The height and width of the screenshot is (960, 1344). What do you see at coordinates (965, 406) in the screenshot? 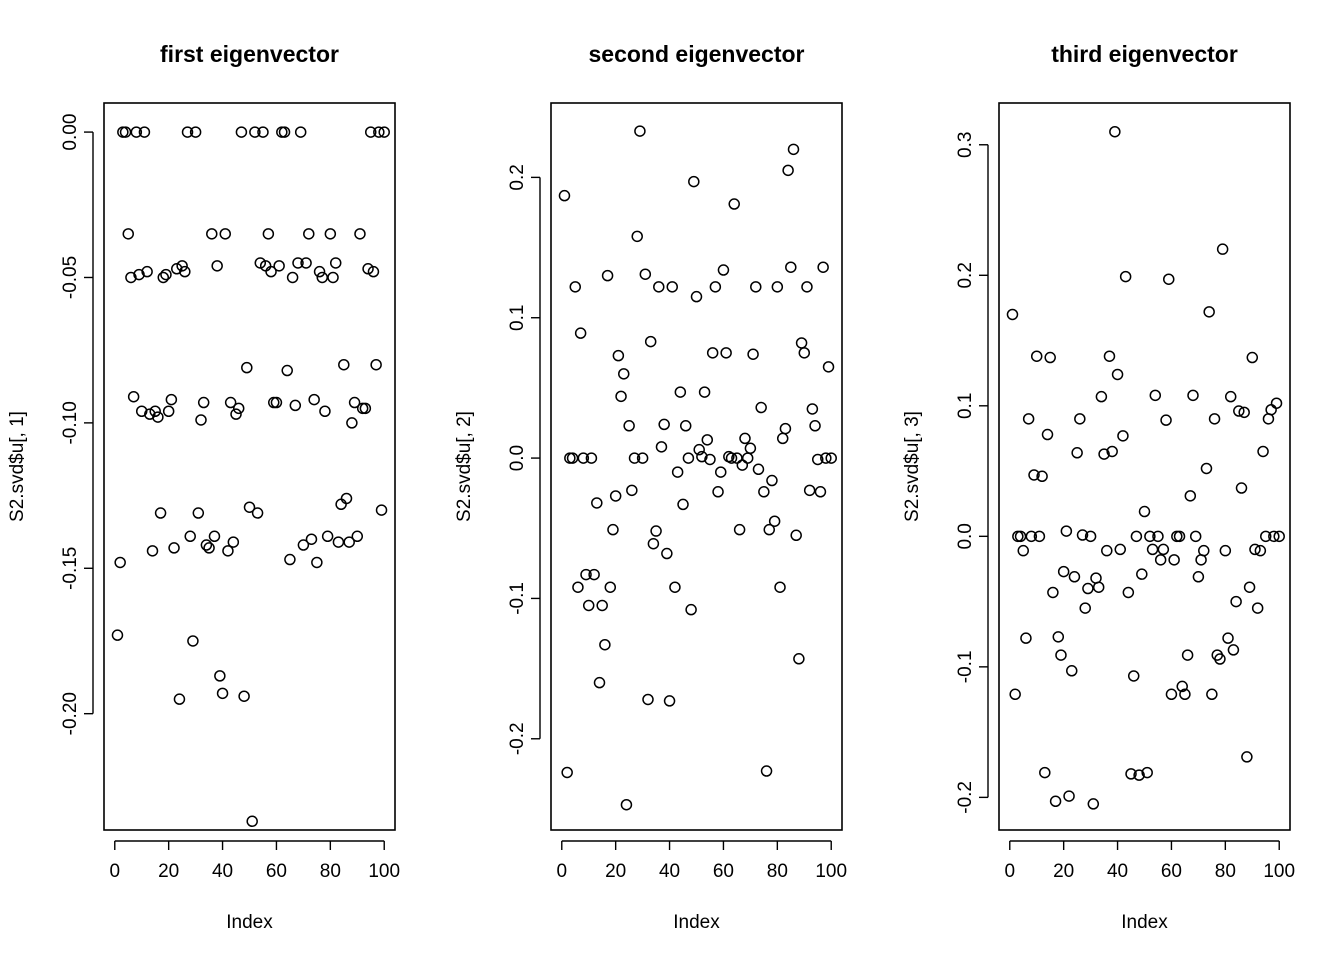
I see `y-tick-label: 0.1` at bounding box center [965, 406].